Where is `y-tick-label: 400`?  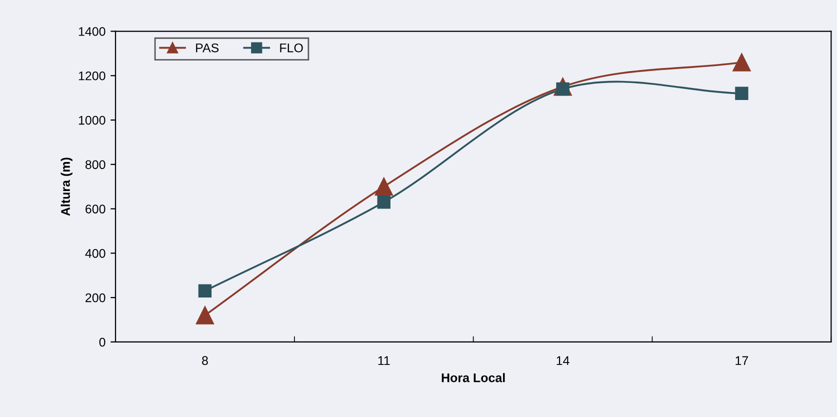 y-tick-label: 400 is located at coordinates (95, 253).